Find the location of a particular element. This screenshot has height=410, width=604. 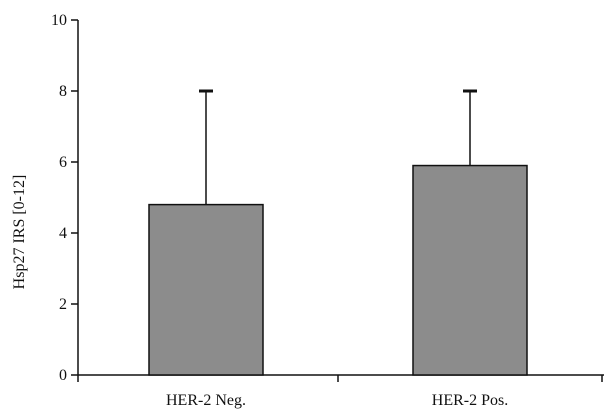

bar-her-2-neg is located at coordinates (206, 289).